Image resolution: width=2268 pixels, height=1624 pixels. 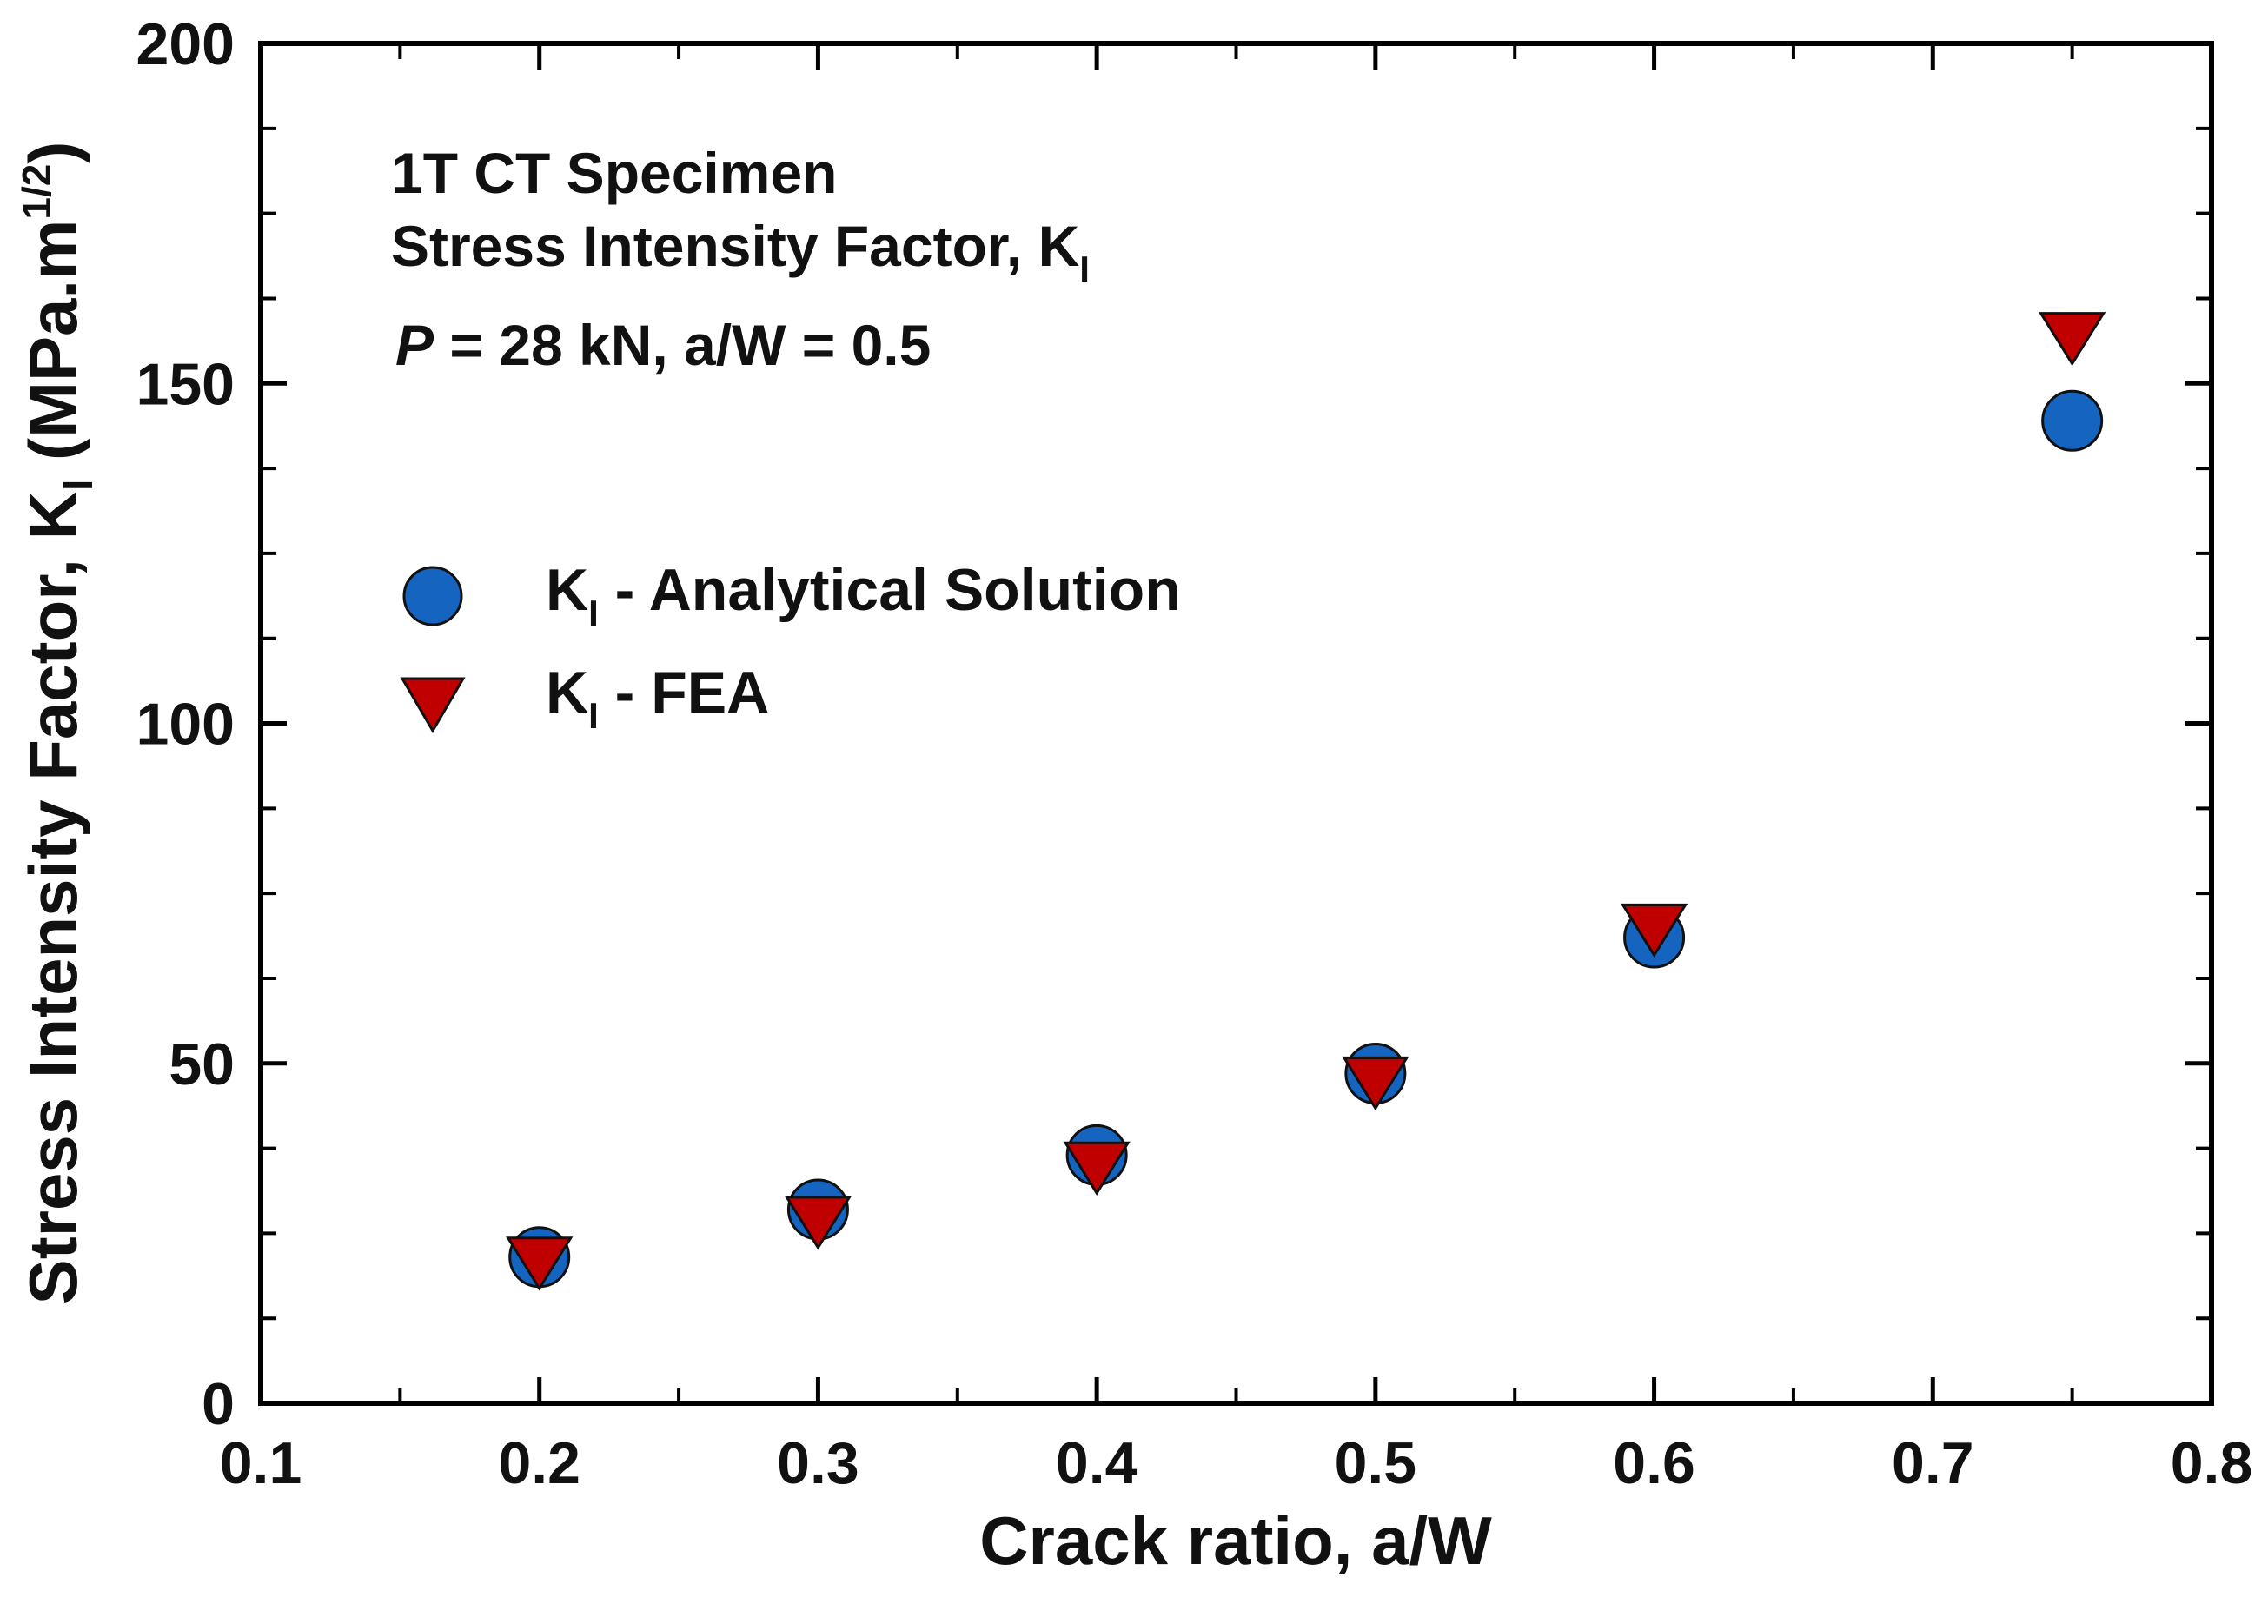 What do you see at coordinates (735, 246) in the screenshot?
I see `annotation-line-2-main: Stress Intensity Factor, K` at bounding box center [735, 246].